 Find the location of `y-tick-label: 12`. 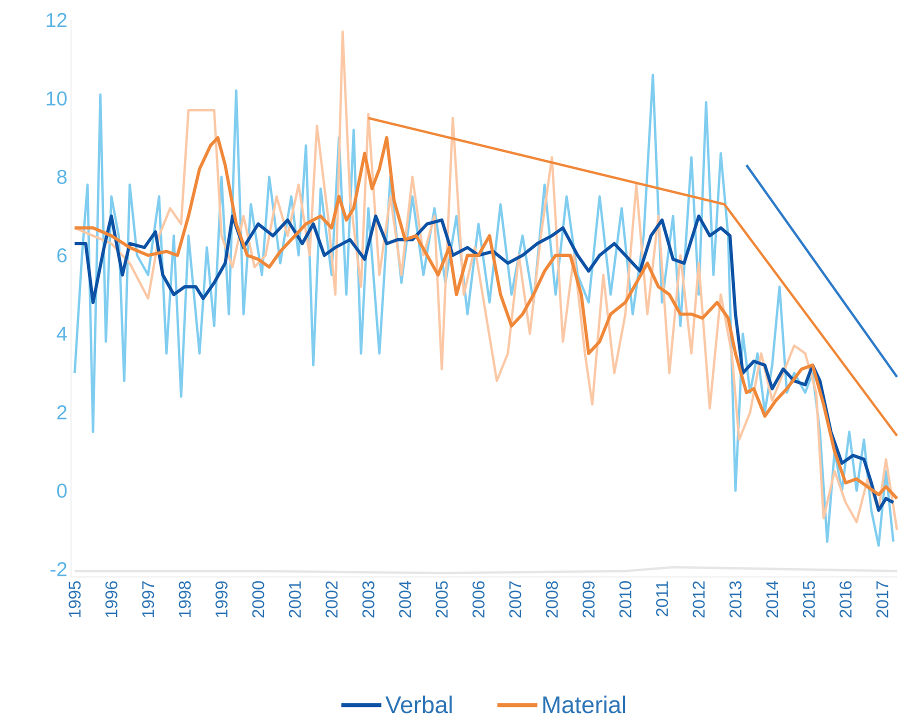

y-tick-label: 12 is located at coordinates (56, 20).